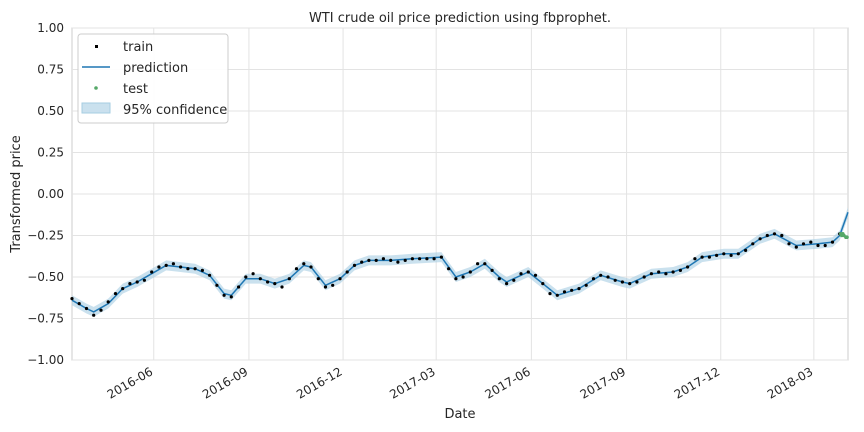 This screenshot has height=432, width=864. I want to click on y-tick-label: −1.00, so click(45, 360).